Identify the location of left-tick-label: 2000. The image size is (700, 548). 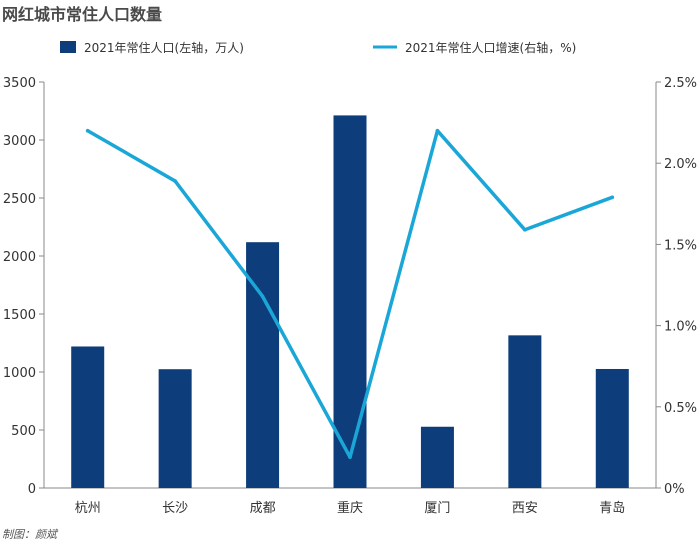
(19, 257).